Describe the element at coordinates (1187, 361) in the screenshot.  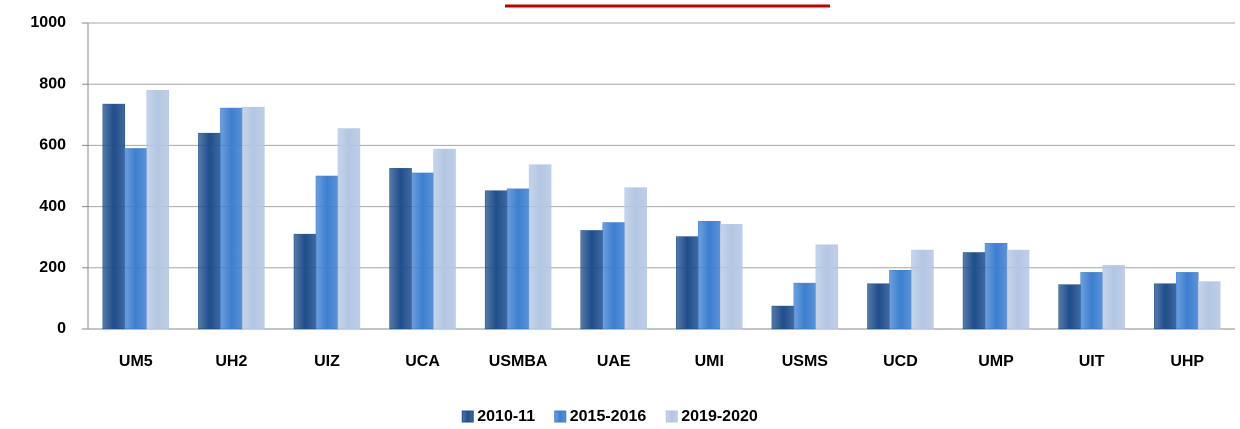
I see `x-tick-label: UHP` at that location.